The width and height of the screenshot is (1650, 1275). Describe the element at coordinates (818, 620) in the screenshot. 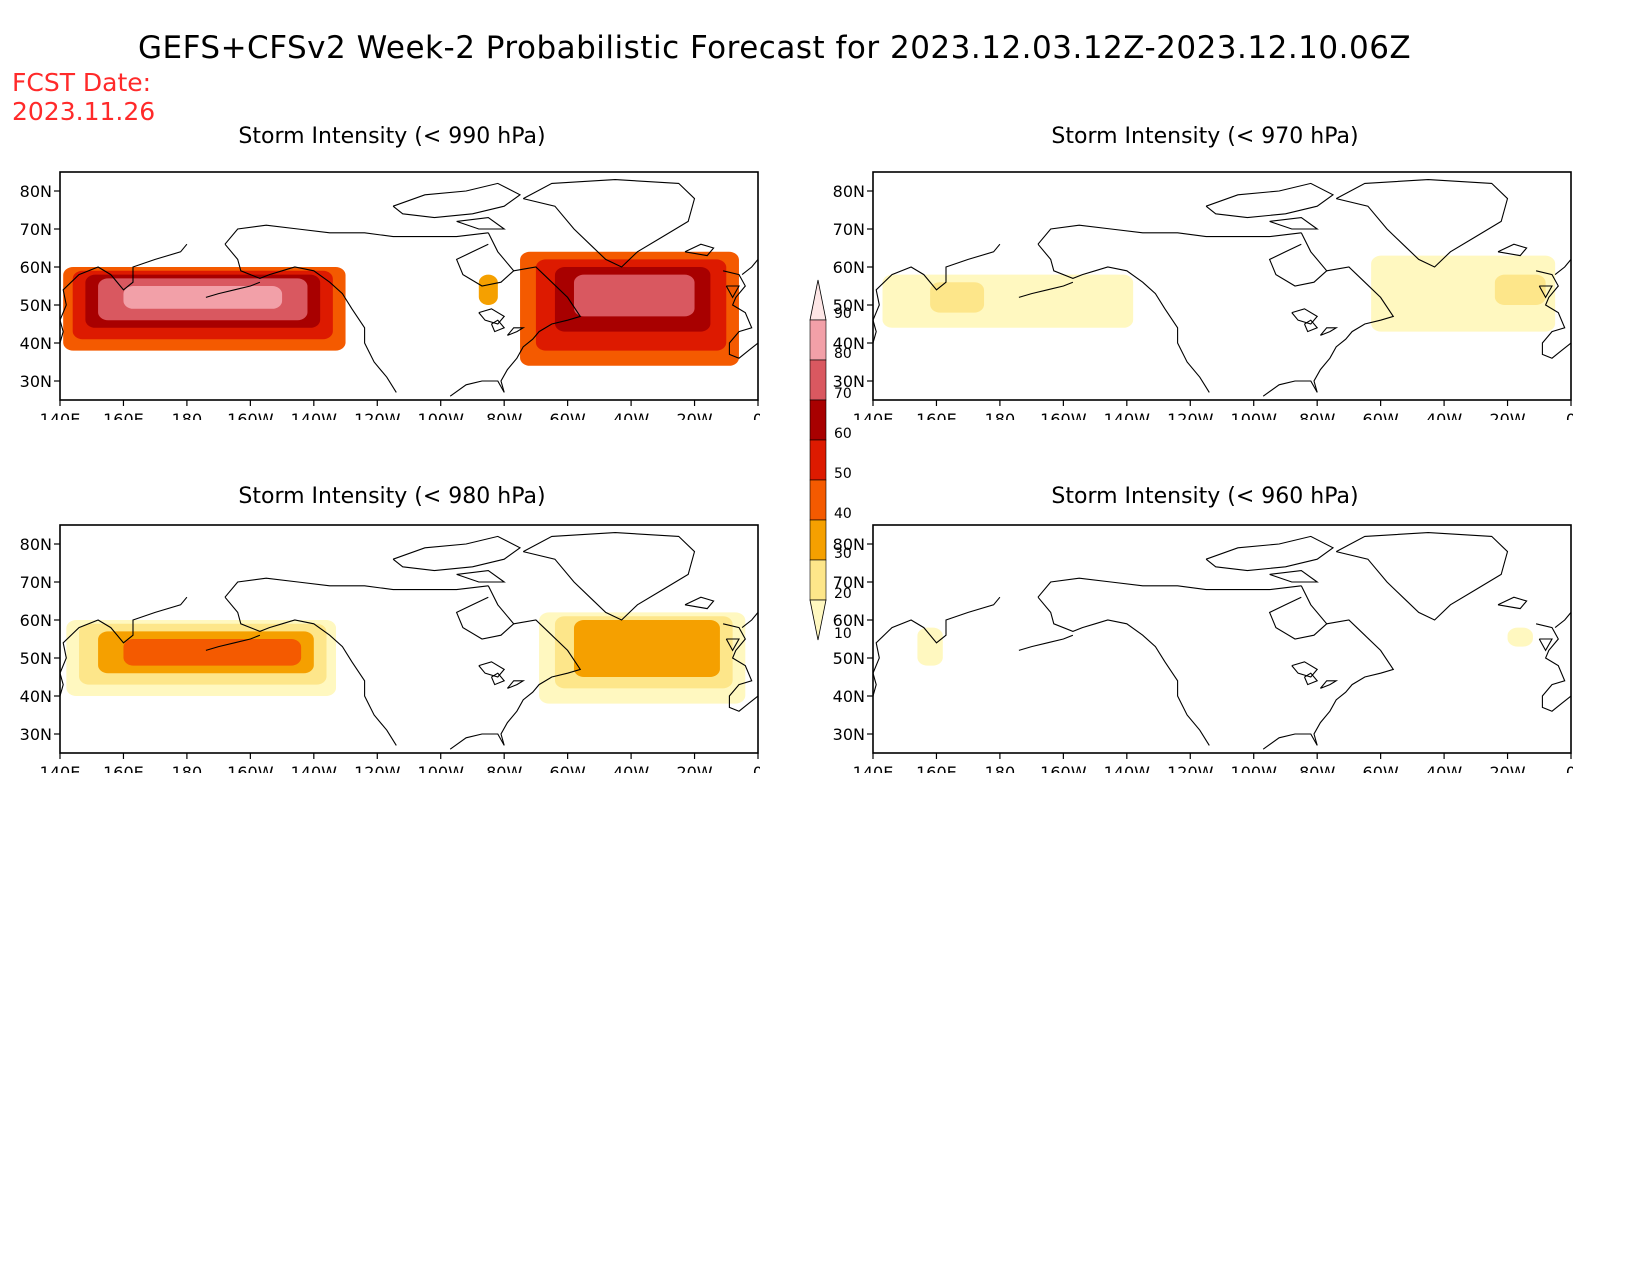

I see `colorbar-bottom-arrow` at that location.